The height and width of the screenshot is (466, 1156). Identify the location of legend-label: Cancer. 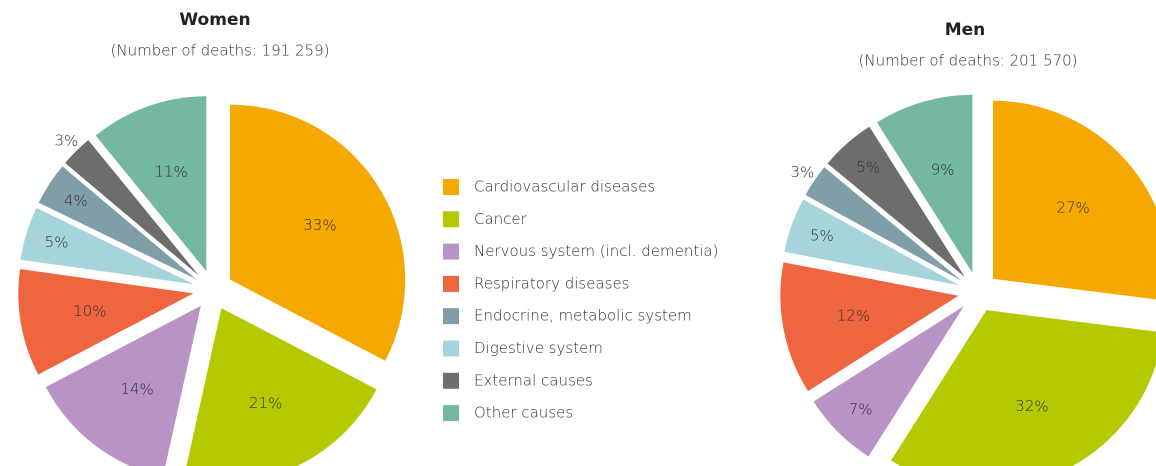
(501, 219).